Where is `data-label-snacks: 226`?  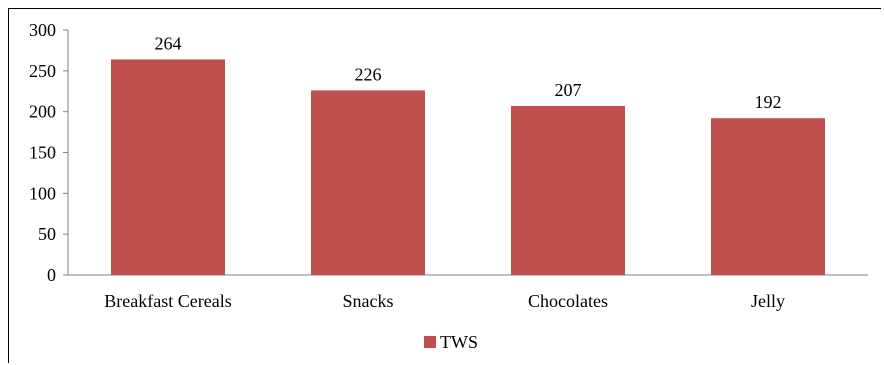
data-label-snacks: 226 is located at coordinates (368, 74).